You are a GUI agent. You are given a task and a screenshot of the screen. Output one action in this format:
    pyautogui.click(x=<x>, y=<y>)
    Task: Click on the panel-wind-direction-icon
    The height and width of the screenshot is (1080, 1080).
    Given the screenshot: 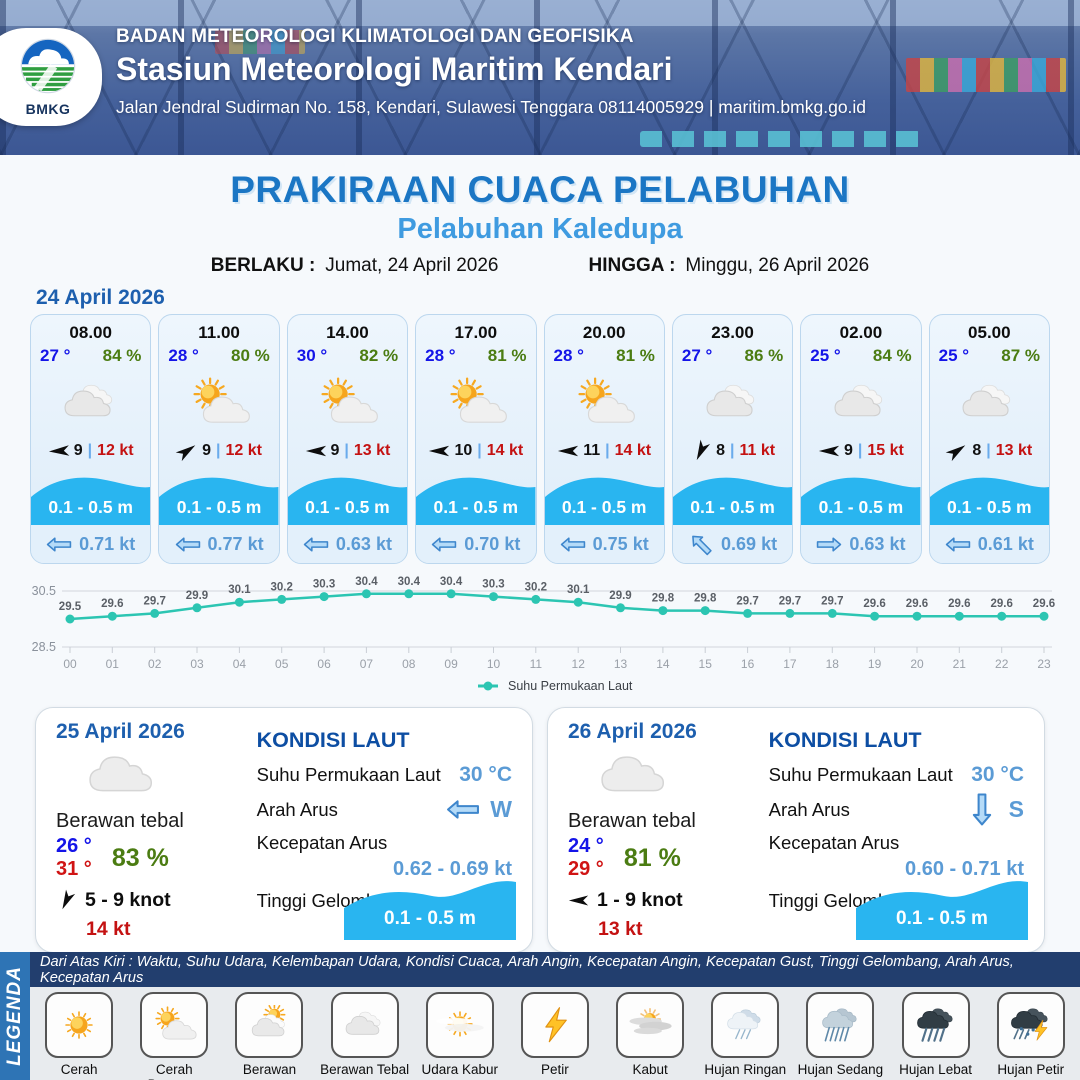 What is the action you would take?
    pyautogui.click(x=66, y=900)
    